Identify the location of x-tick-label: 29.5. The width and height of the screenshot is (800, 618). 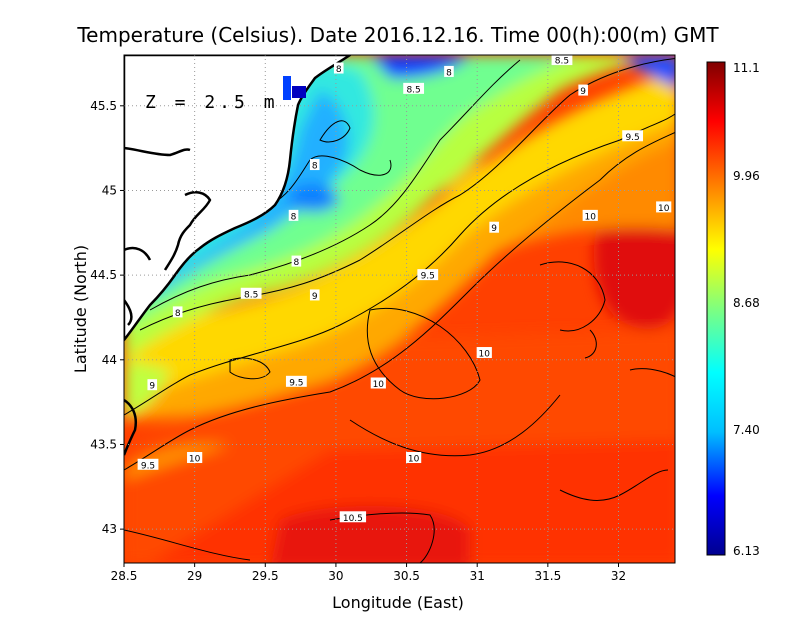
(265, 576).